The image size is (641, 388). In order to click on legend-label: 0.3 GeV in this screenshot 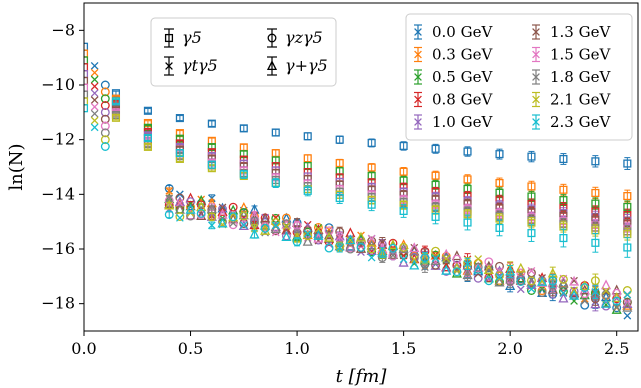, I will do `click(462, 55)`.